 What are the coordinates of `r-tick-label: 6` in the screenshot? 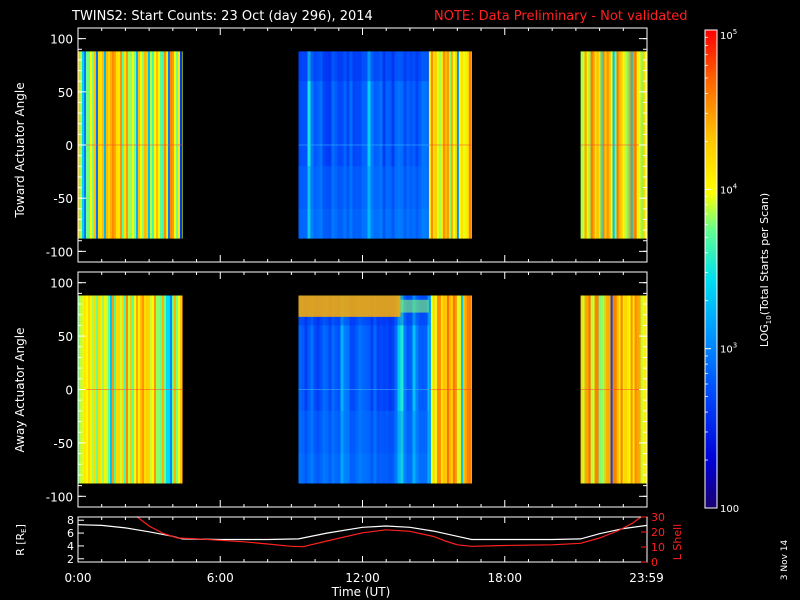 It's located at (70, 533).